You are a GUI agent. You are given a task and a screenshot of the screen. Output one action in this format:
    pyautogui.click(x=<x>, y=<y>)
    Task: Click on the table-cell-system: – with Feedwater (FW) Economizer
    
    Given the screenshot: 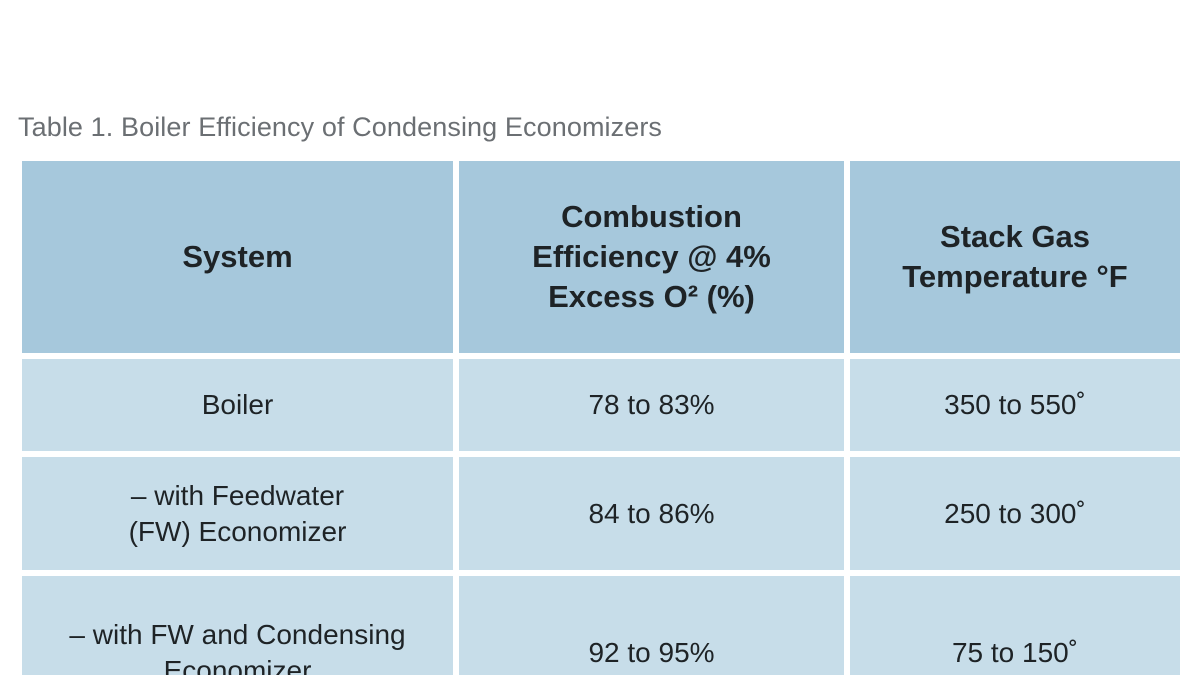 What is the action you would take?
    pyautogui.click(x=237, y=513)
    